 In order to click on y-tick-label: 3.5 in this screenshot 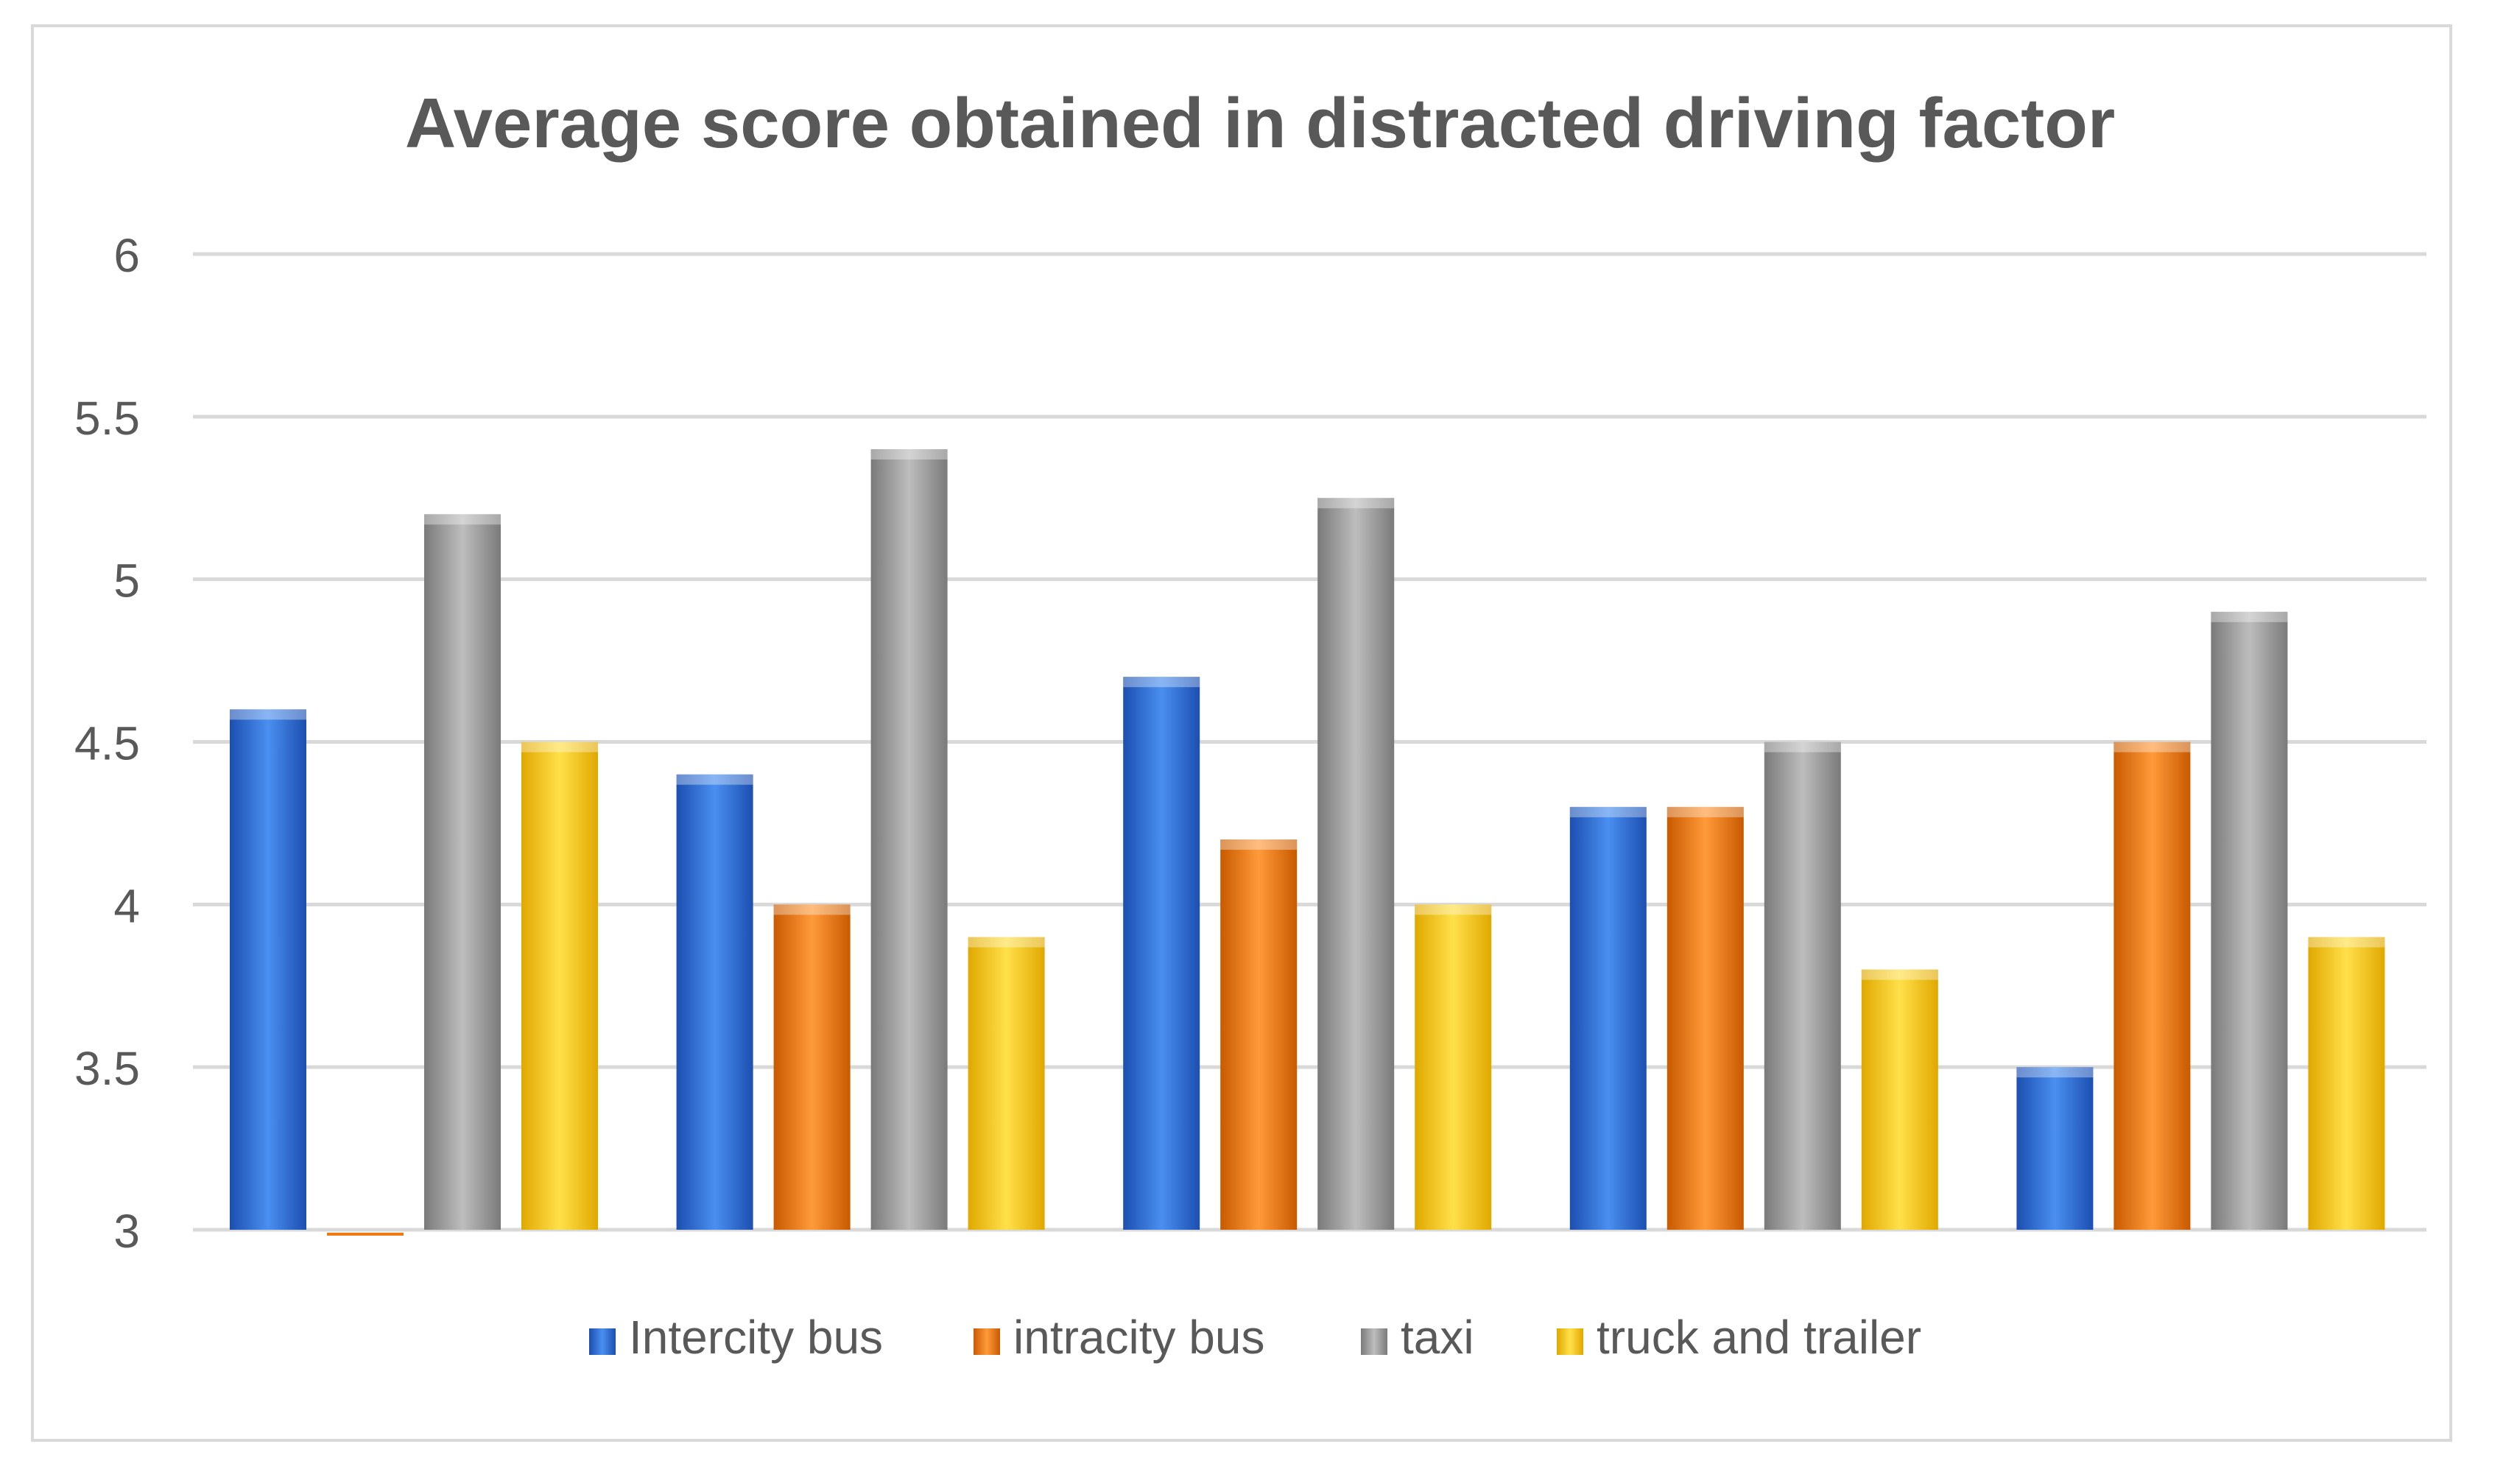, I will do `click(107, 1069)`.